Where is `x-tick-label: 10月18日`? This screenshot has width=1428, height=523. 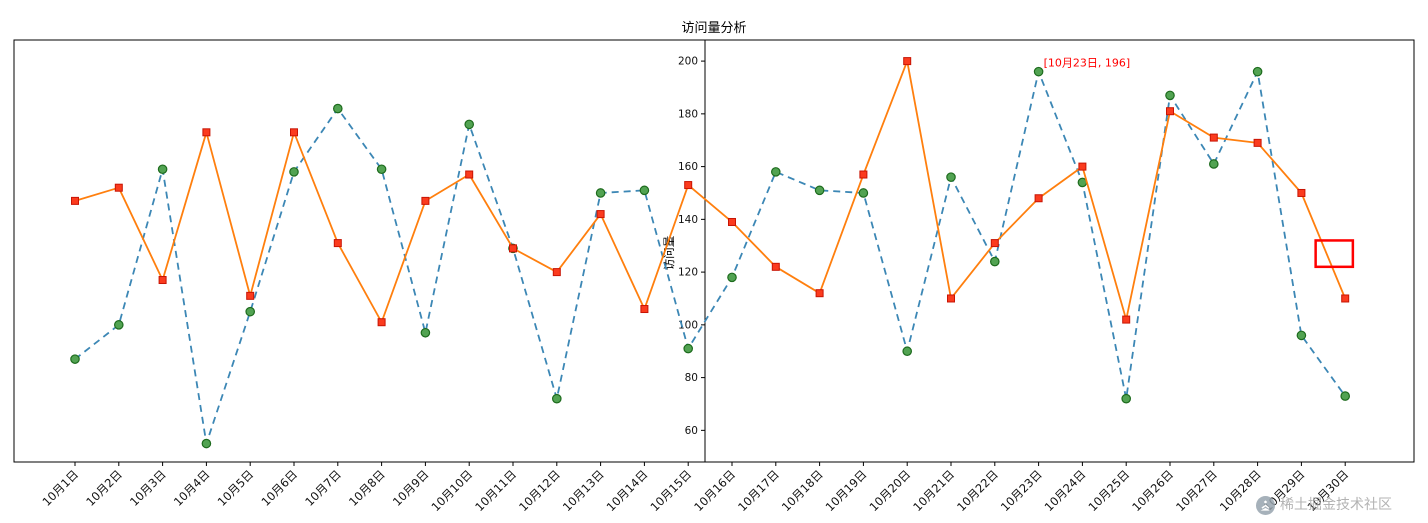 x-tick-label: 10月18日 is located at coordinates (802, 490).